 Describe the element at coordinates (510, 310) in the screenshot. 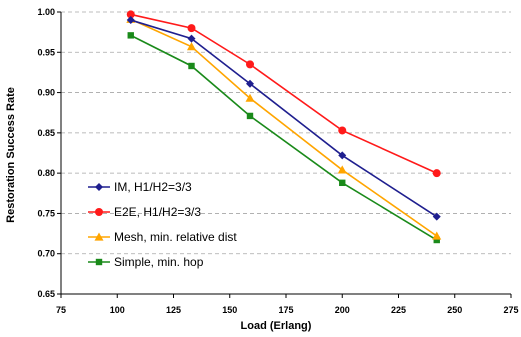

I see `x-tick-label: 275` at that location.